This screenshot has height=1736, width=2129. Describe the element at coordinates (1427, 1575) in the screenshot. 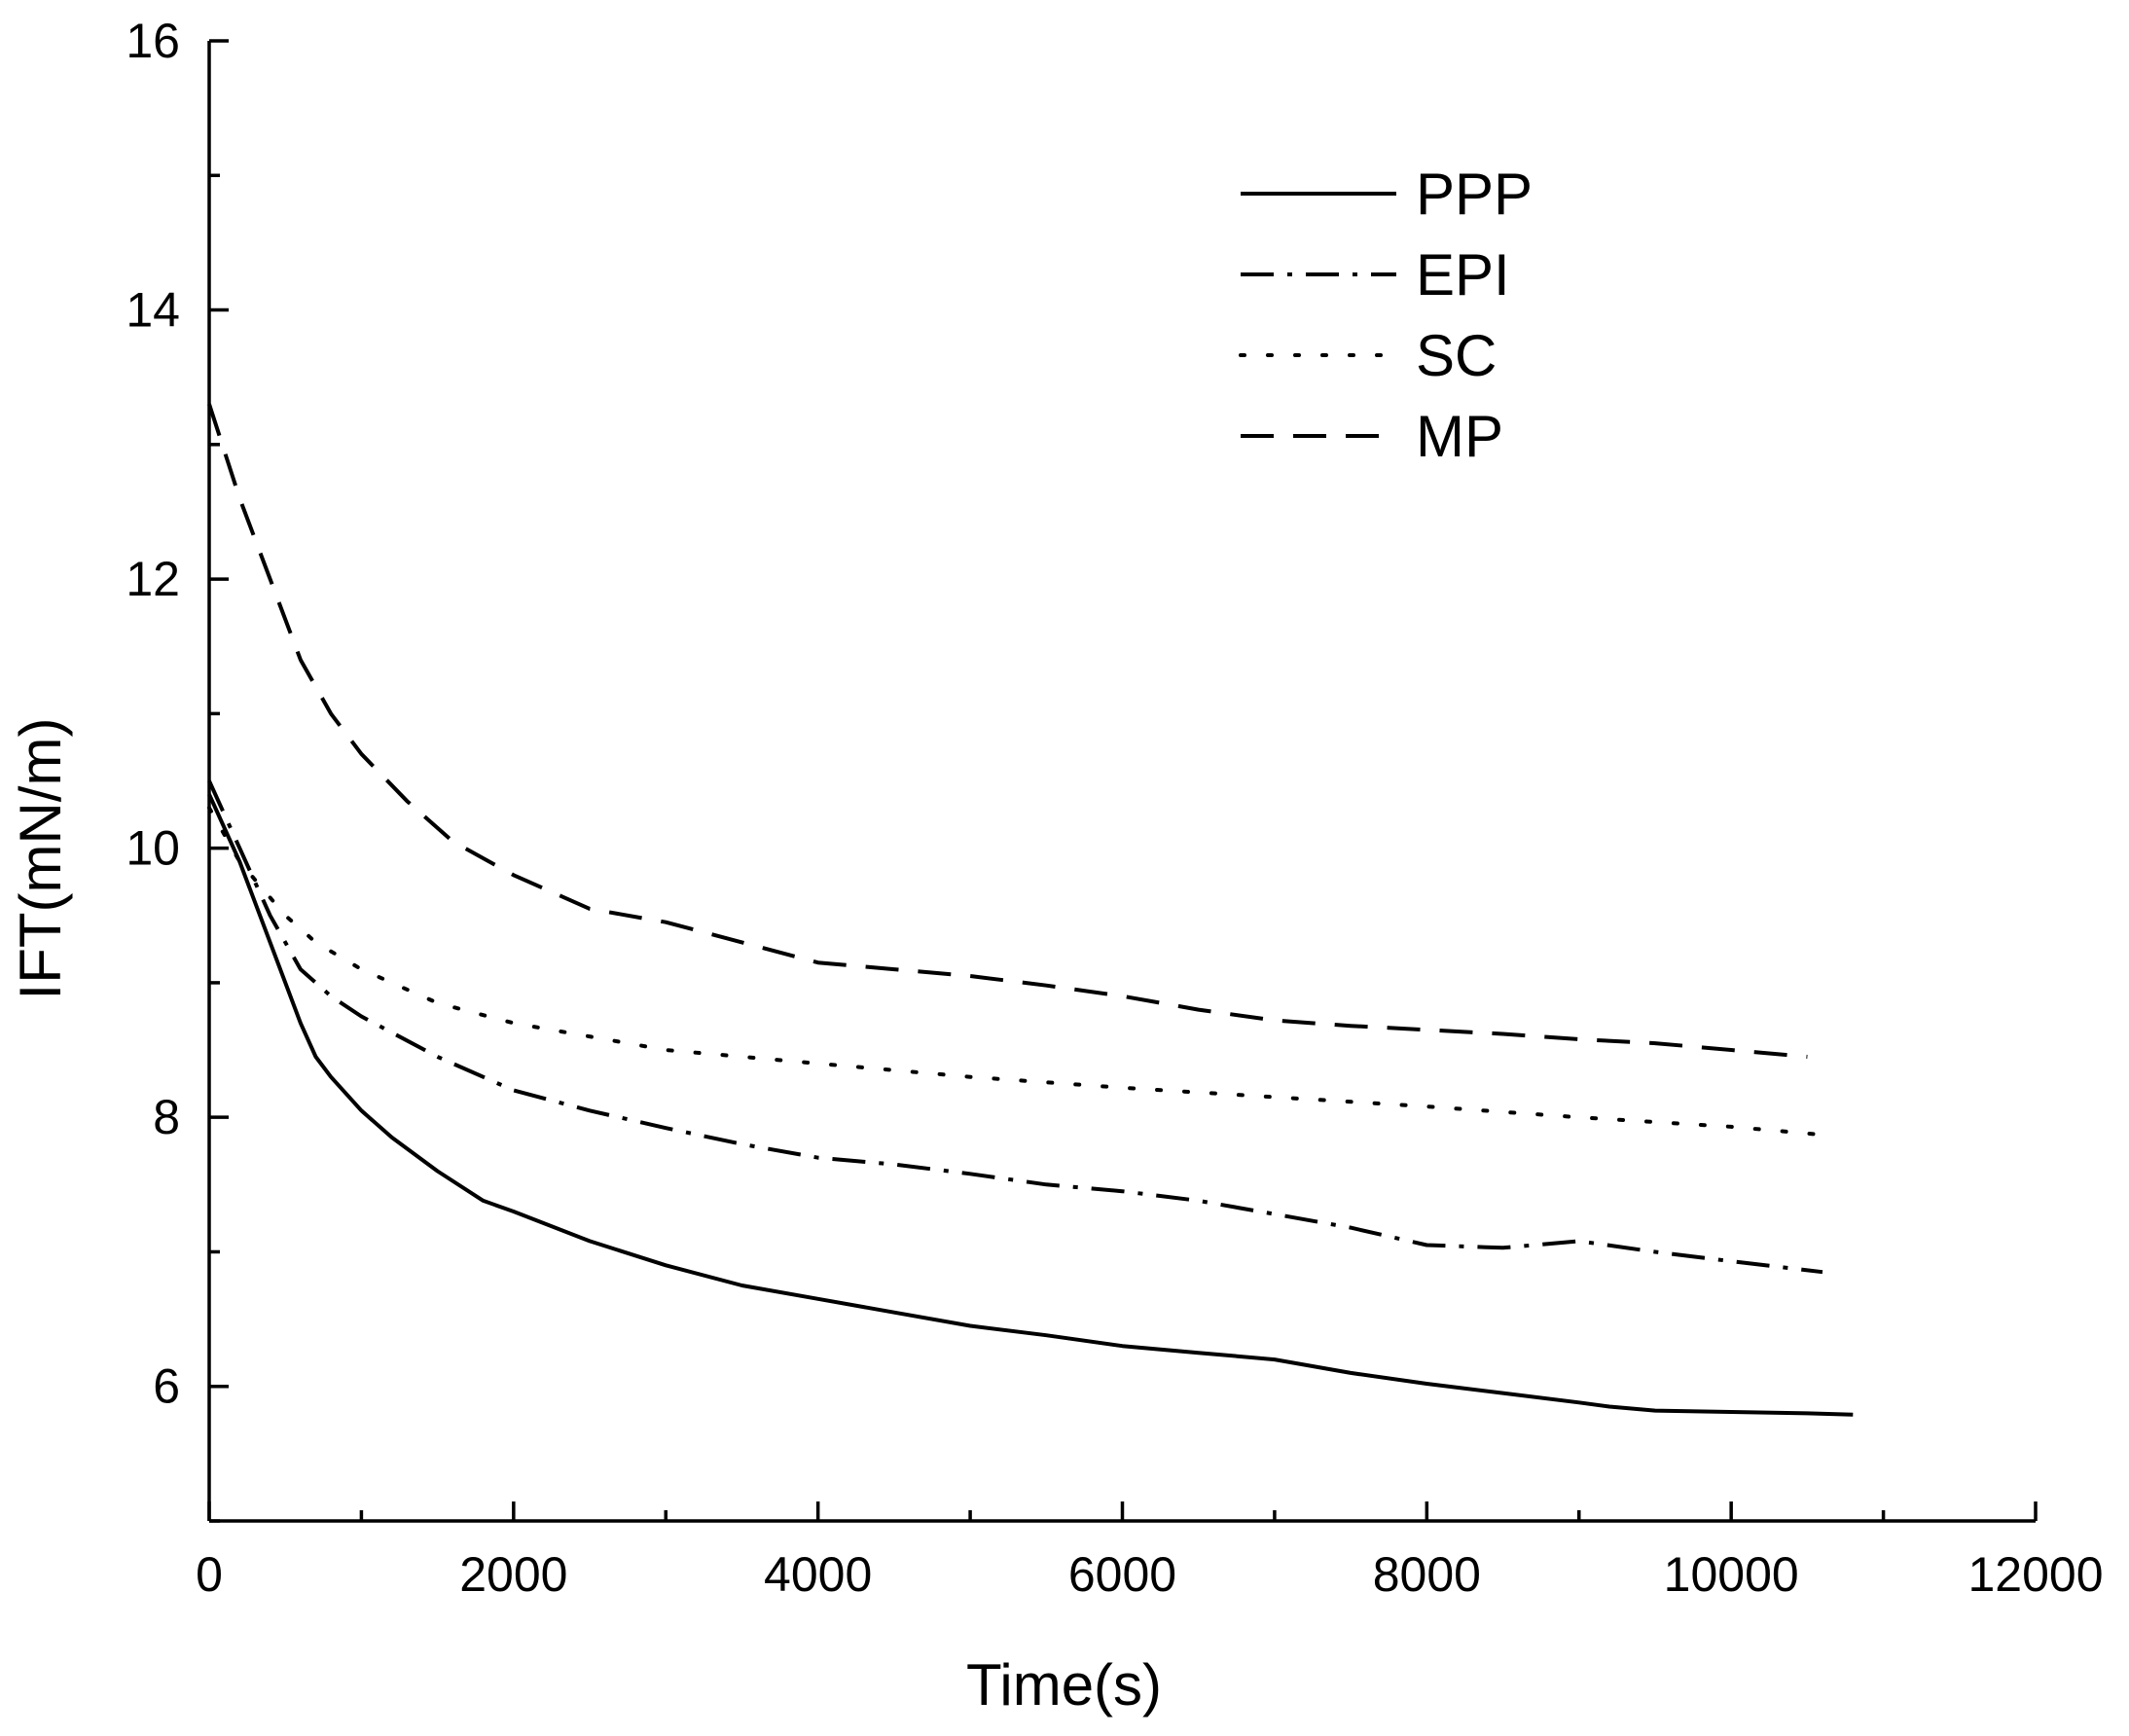

I see `x-tick-label: 8000` at that location.